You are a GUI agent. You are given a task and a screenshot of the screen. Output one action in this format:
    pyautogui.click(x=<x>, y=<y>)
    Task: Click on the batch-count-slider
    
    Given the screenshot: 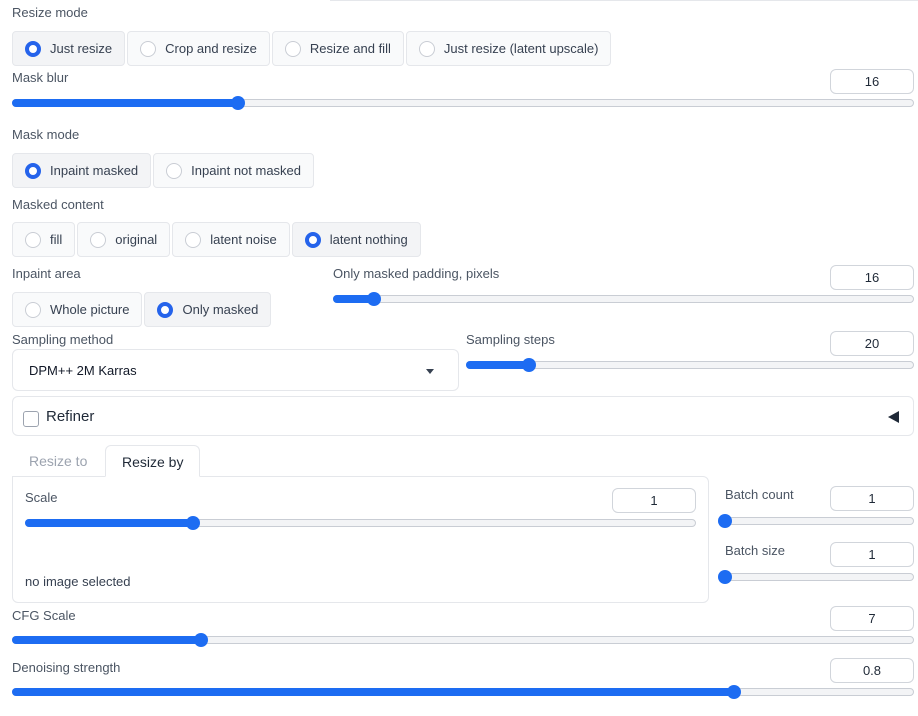 What is the action you would take?
    pyautogui.click(x=816, y=521)
    